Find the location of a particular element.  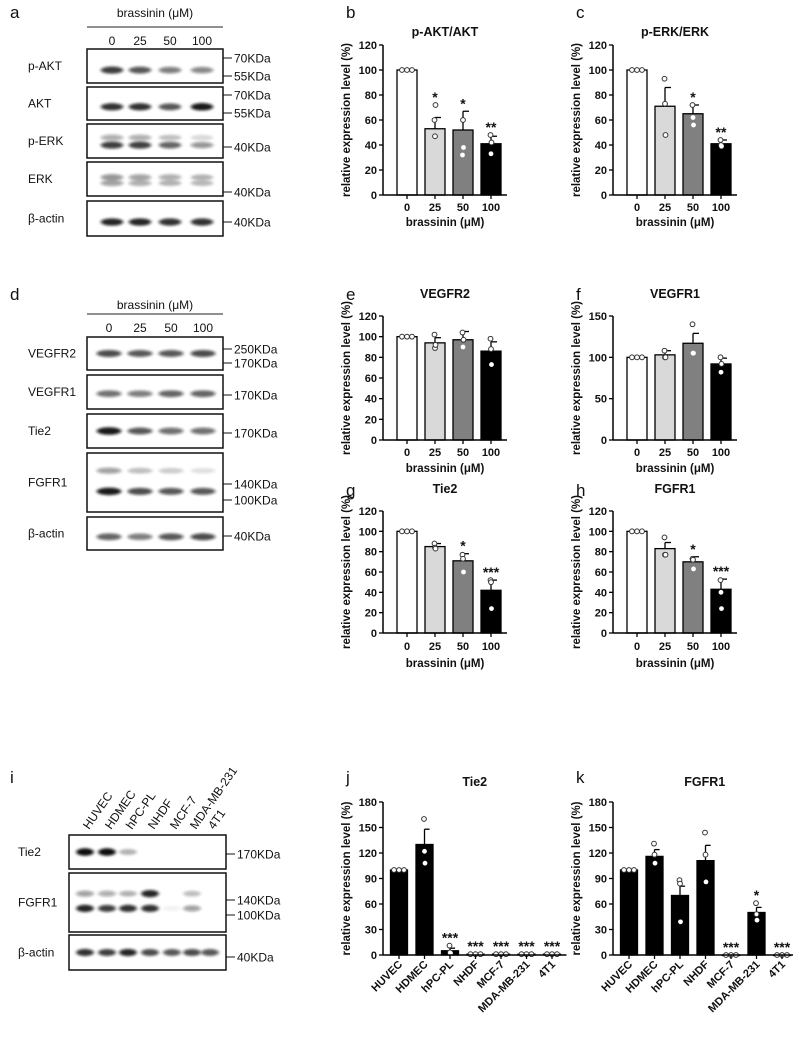

panel-label-i: i is located at coordinates (12, 777).